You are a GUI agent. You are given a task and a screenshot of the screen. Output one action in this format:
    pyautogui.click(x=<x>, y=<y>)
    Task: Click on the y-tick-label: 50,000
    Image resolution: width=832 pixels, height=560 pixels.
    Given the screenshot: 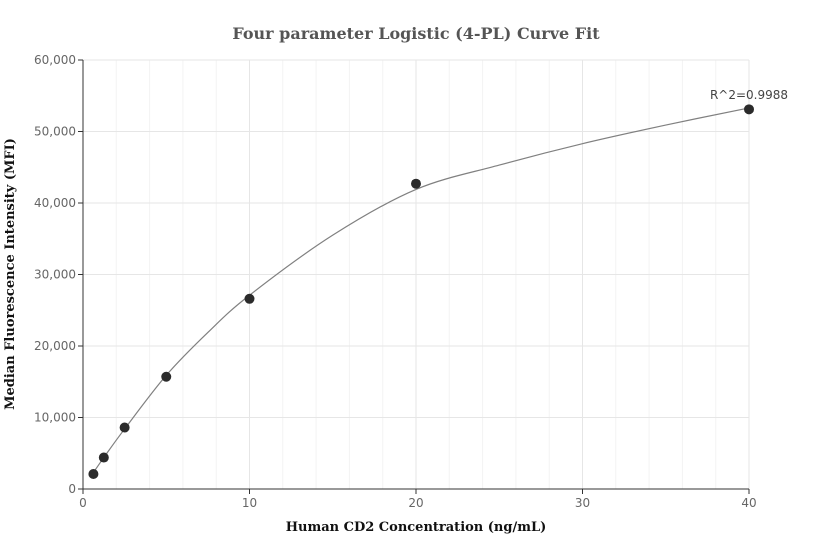 What is the action you would take?
    pyautogui.click(x=55, y=132)
    